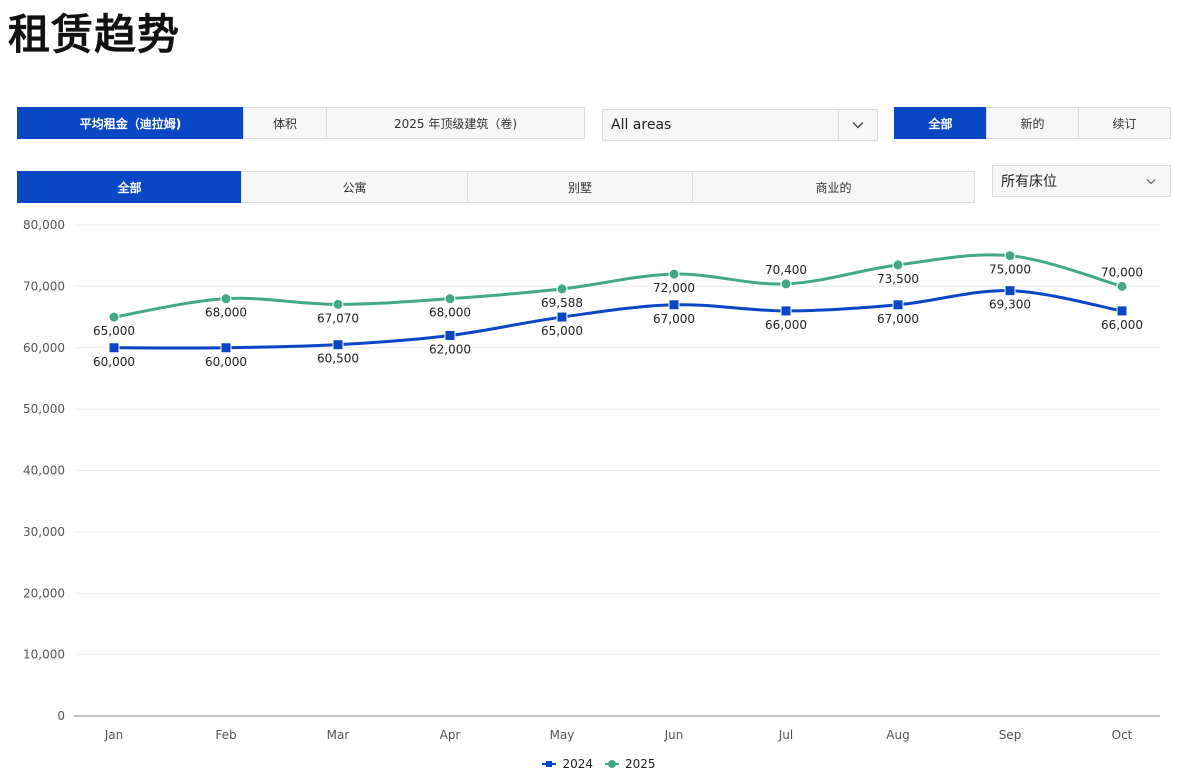 This screenshot has height=779, width=1198. I want to click on data-label: 69,300, so click(1010, 305).